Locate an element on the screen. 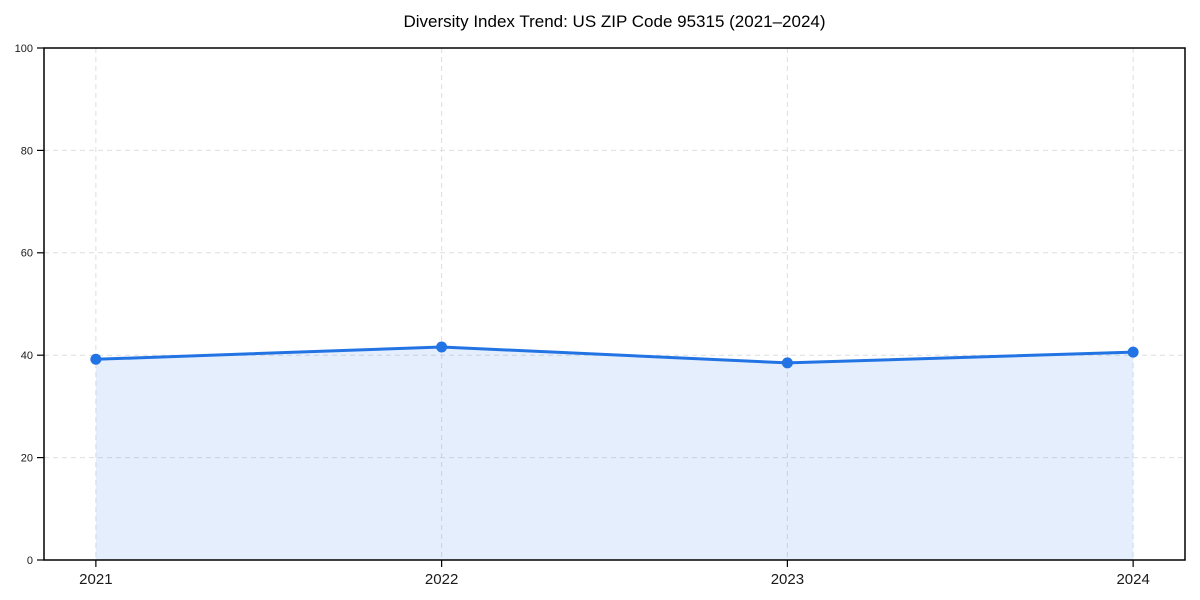 The width and height of the screenshot is (1200, 600). y-tick-label: 40 is located at coordinates (27, 356).